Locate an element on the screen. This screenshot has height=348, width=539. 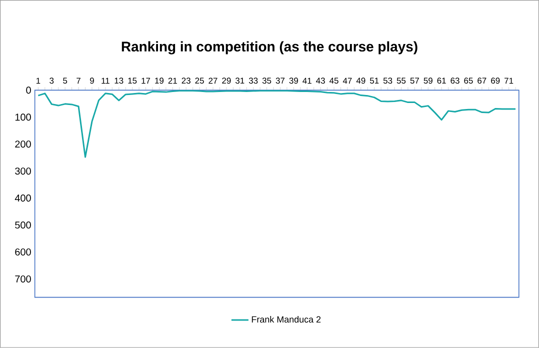
x-tick-label: 29 is located at coordinates (226, 81).